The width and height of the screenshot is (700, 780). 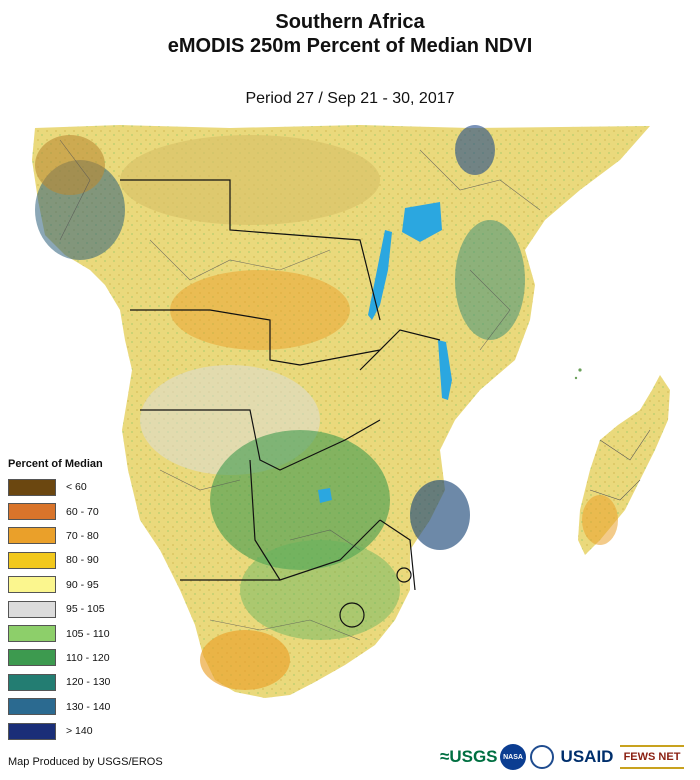 I want to click on legend-label: 120 - 130, so click(x=88, y=682).